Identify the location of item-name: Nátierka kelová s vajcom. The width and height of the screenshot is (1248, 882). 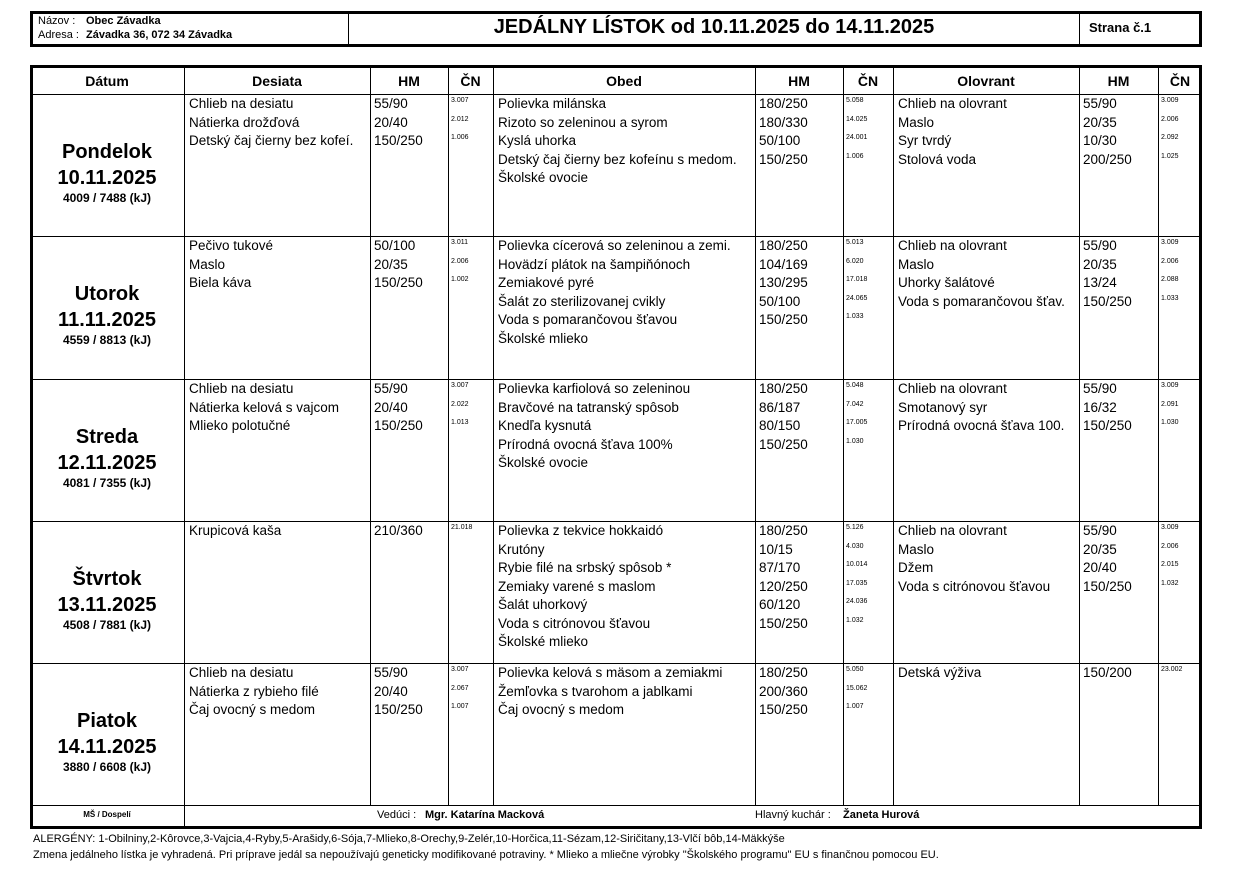
(264, 407).